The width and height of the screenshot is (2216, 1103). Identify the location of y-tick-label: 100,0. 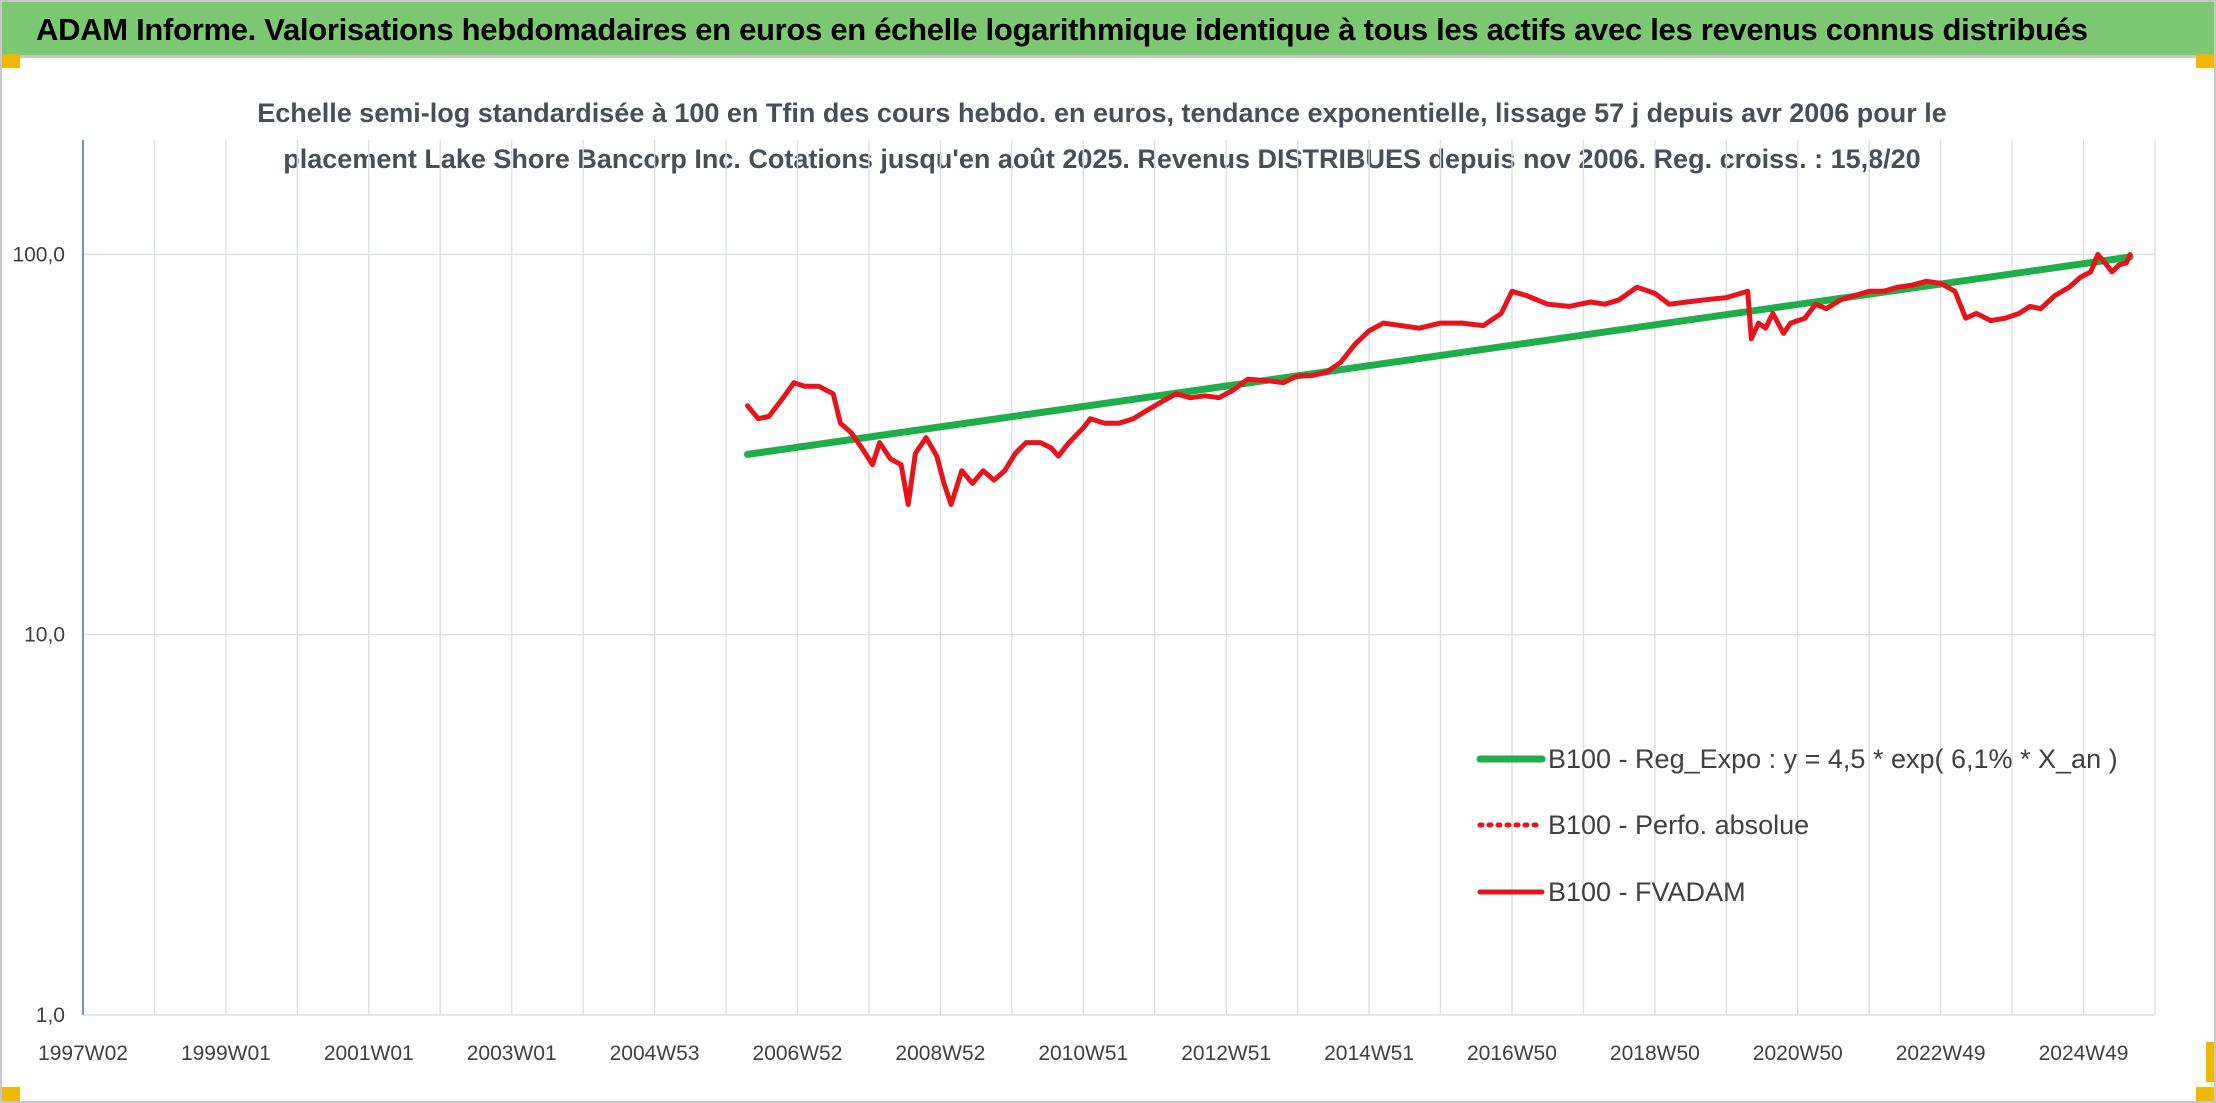
(38, 254).